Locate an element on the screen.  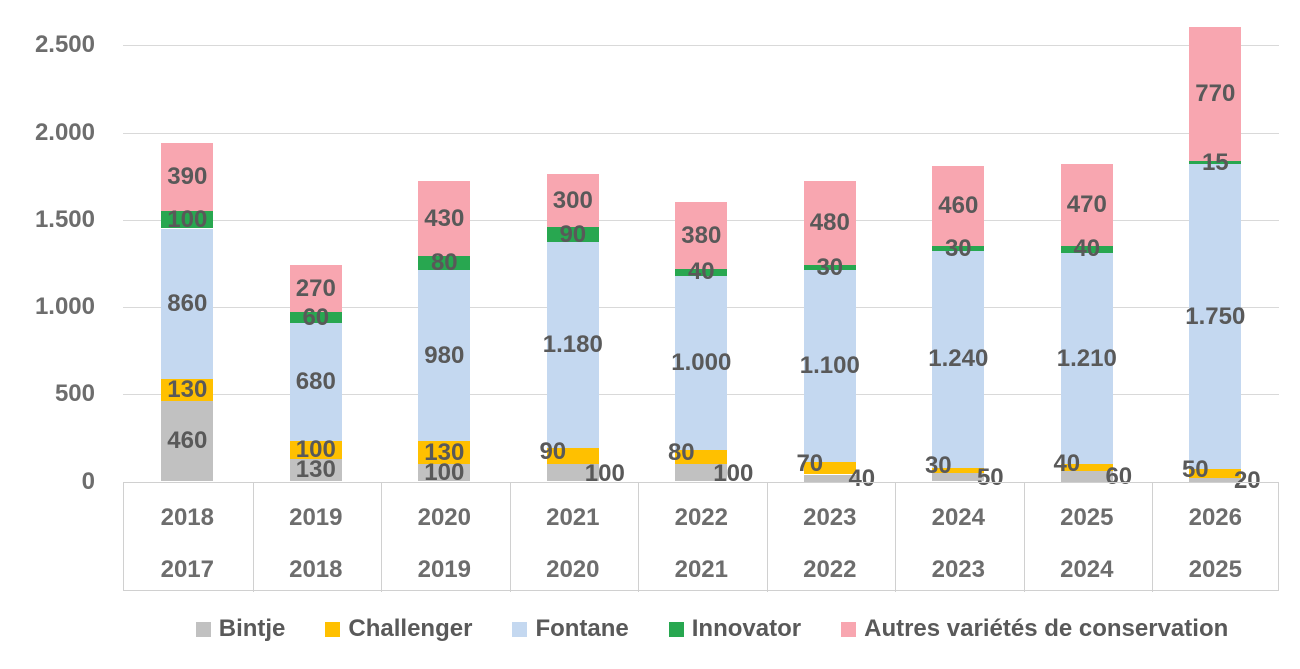
legend-swatch-autres-varietes-de-conservation is located at coordinates (849, 629).